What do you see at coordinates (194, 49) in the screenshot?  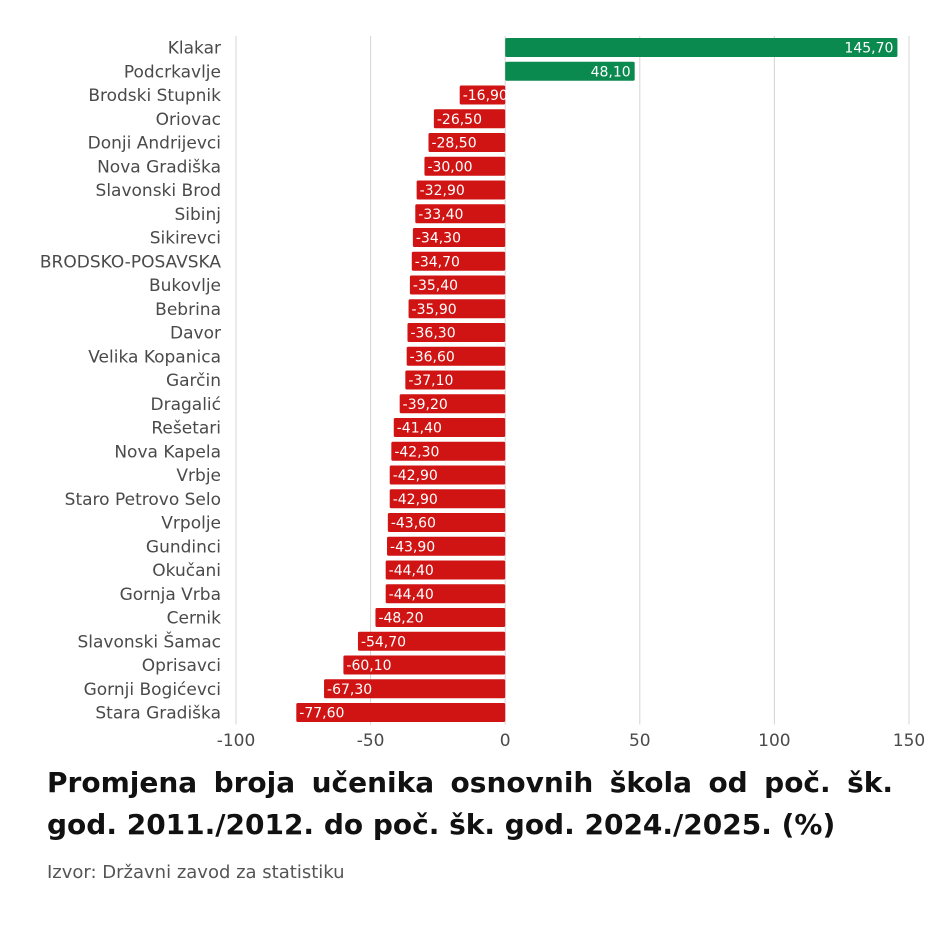 I see `category-label: Klakar` at bounding box center [194, 49].